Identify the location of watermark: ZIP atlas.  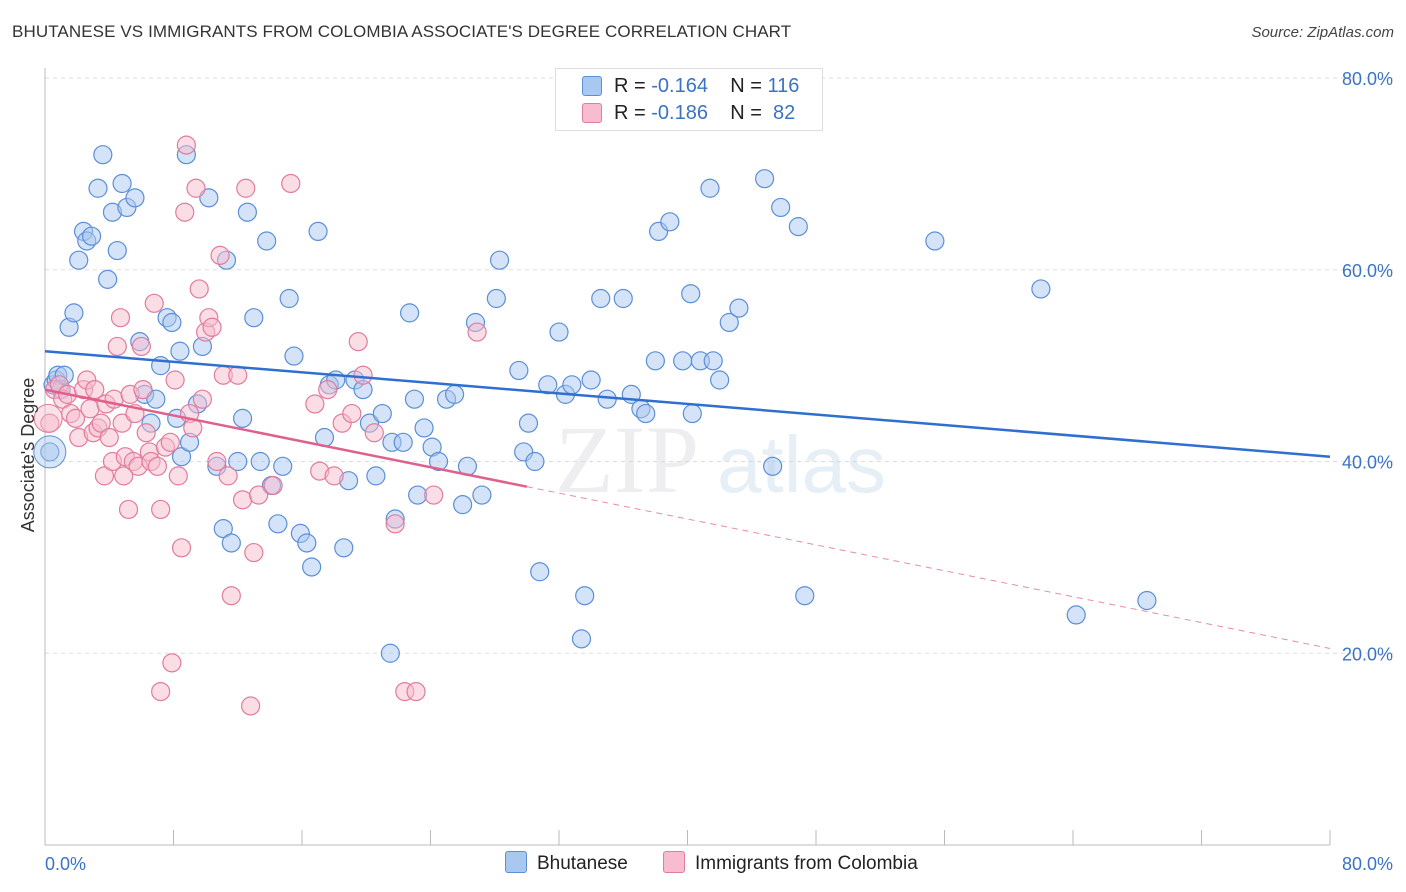
(720, 459).